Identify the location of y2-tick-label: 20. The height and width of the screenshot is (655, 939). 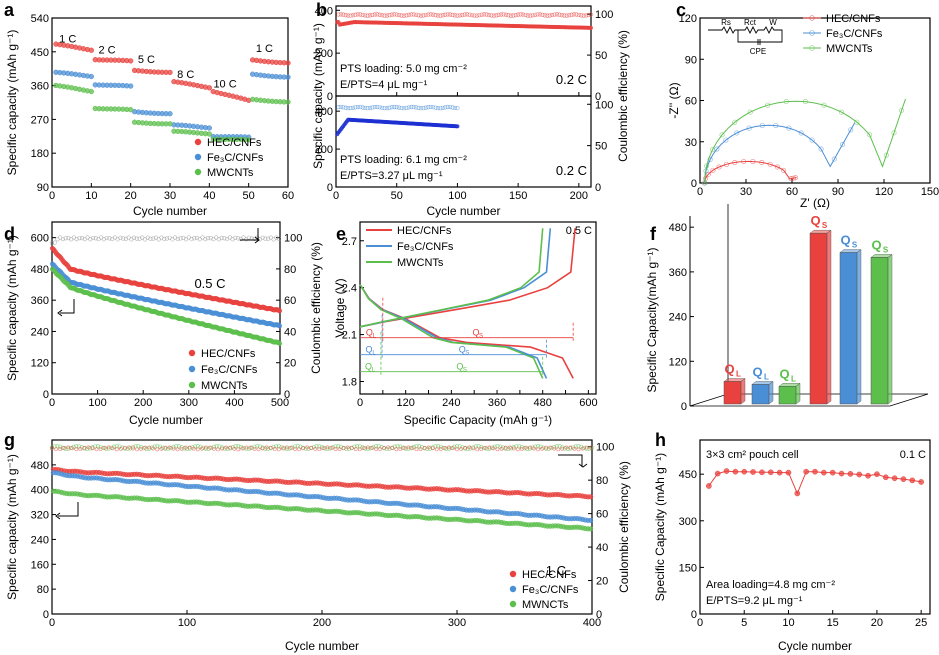
(290, 364).